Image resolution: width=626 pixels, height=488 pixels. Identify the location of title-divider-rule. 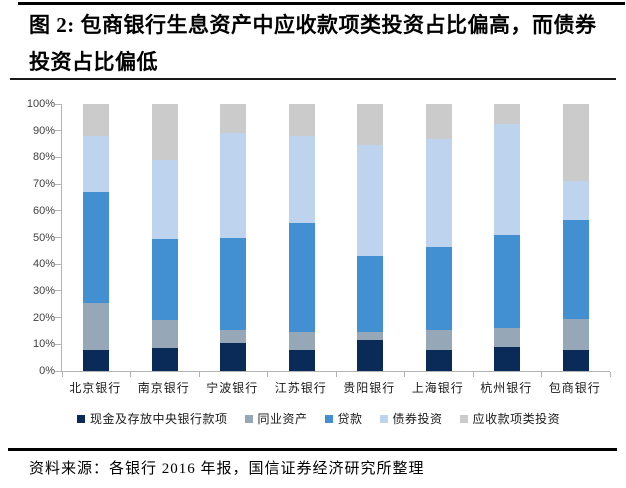
(313, 79).